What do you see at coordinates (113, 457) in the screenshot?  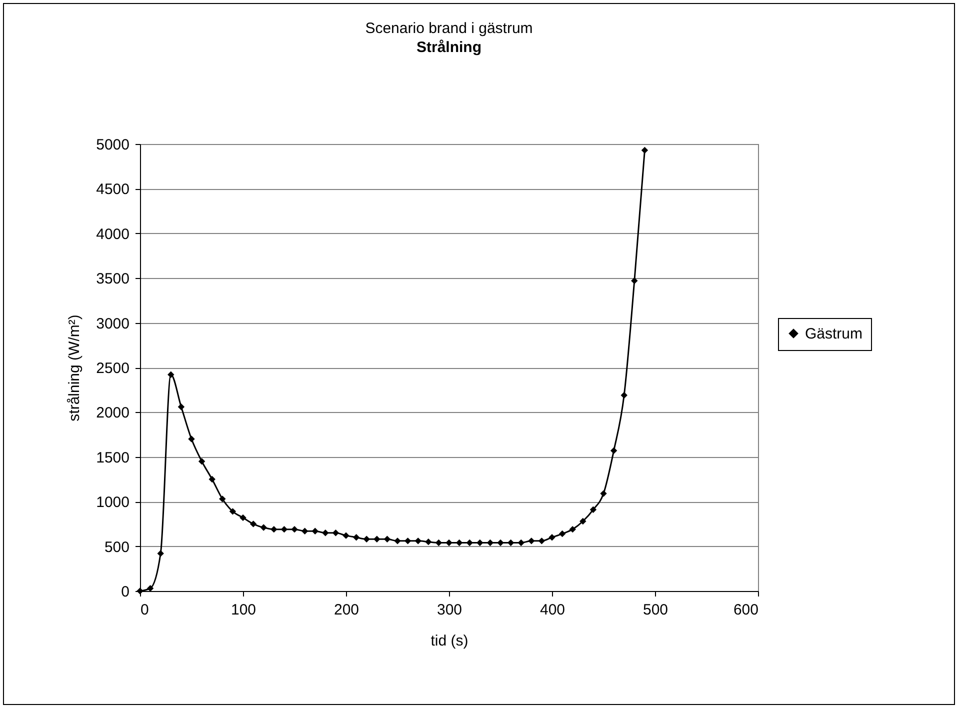 I see `y-tick-label: 1500` at bounding box center [113, 457].